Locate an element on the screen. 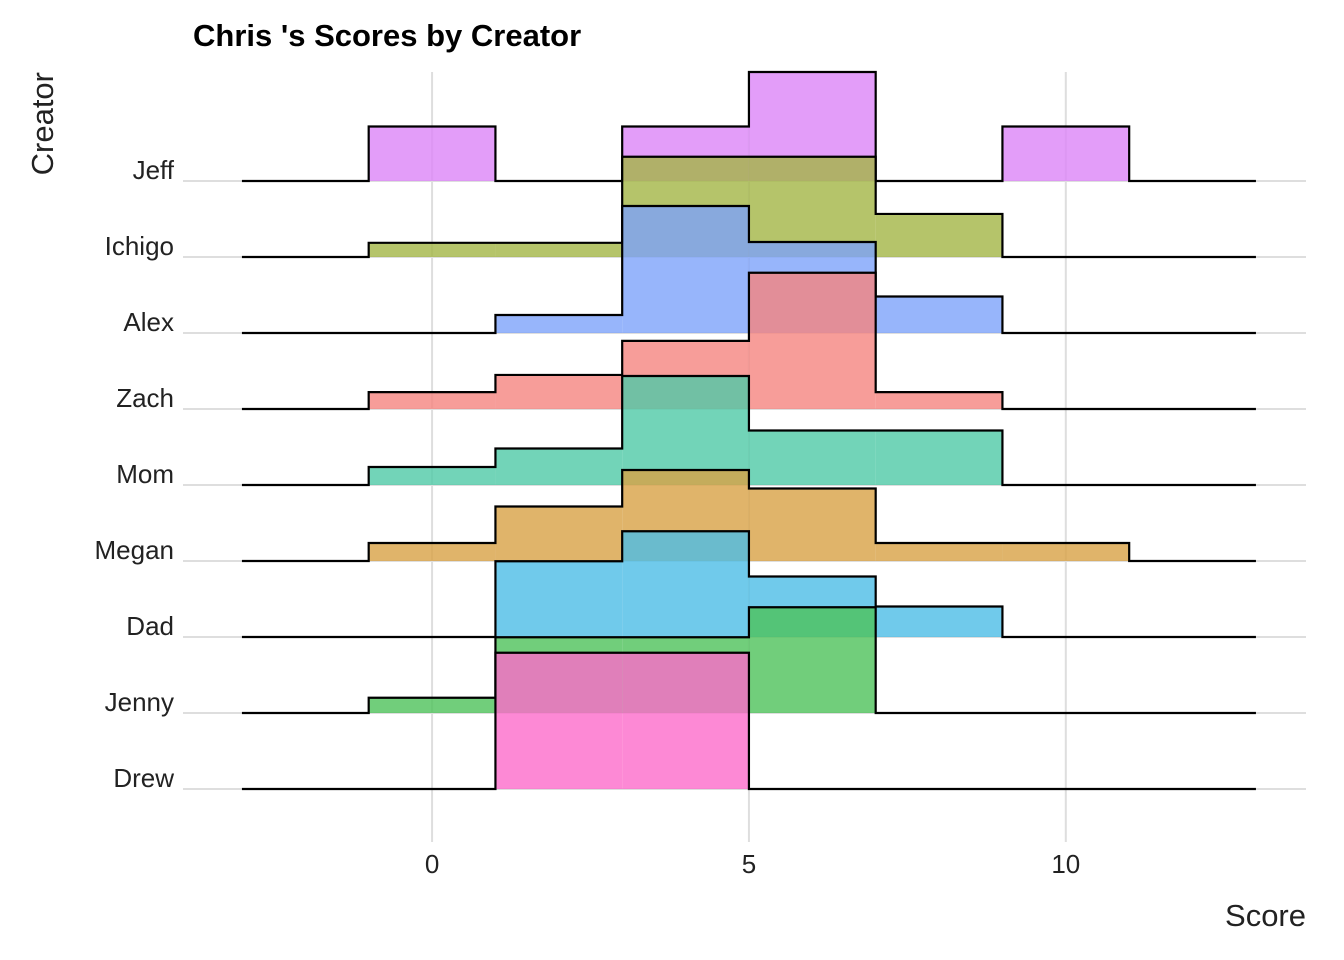 The width and height of the screenshot is (1344, 960). y-tick-label: Jenny is located at coordinates (139, 702).